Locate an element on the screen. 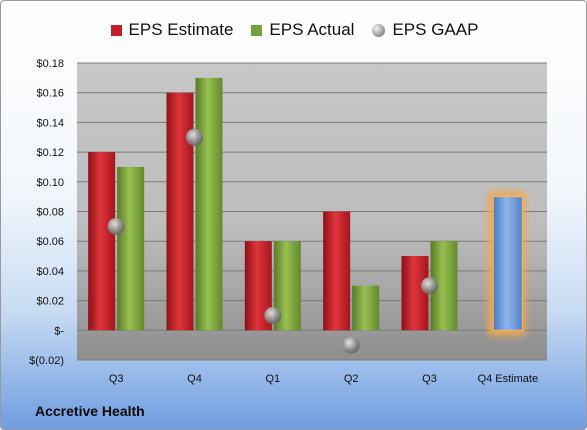 This screenshot has height=430, width=587. y-tick-label: $0.10 is located at coordinates (50, 183).